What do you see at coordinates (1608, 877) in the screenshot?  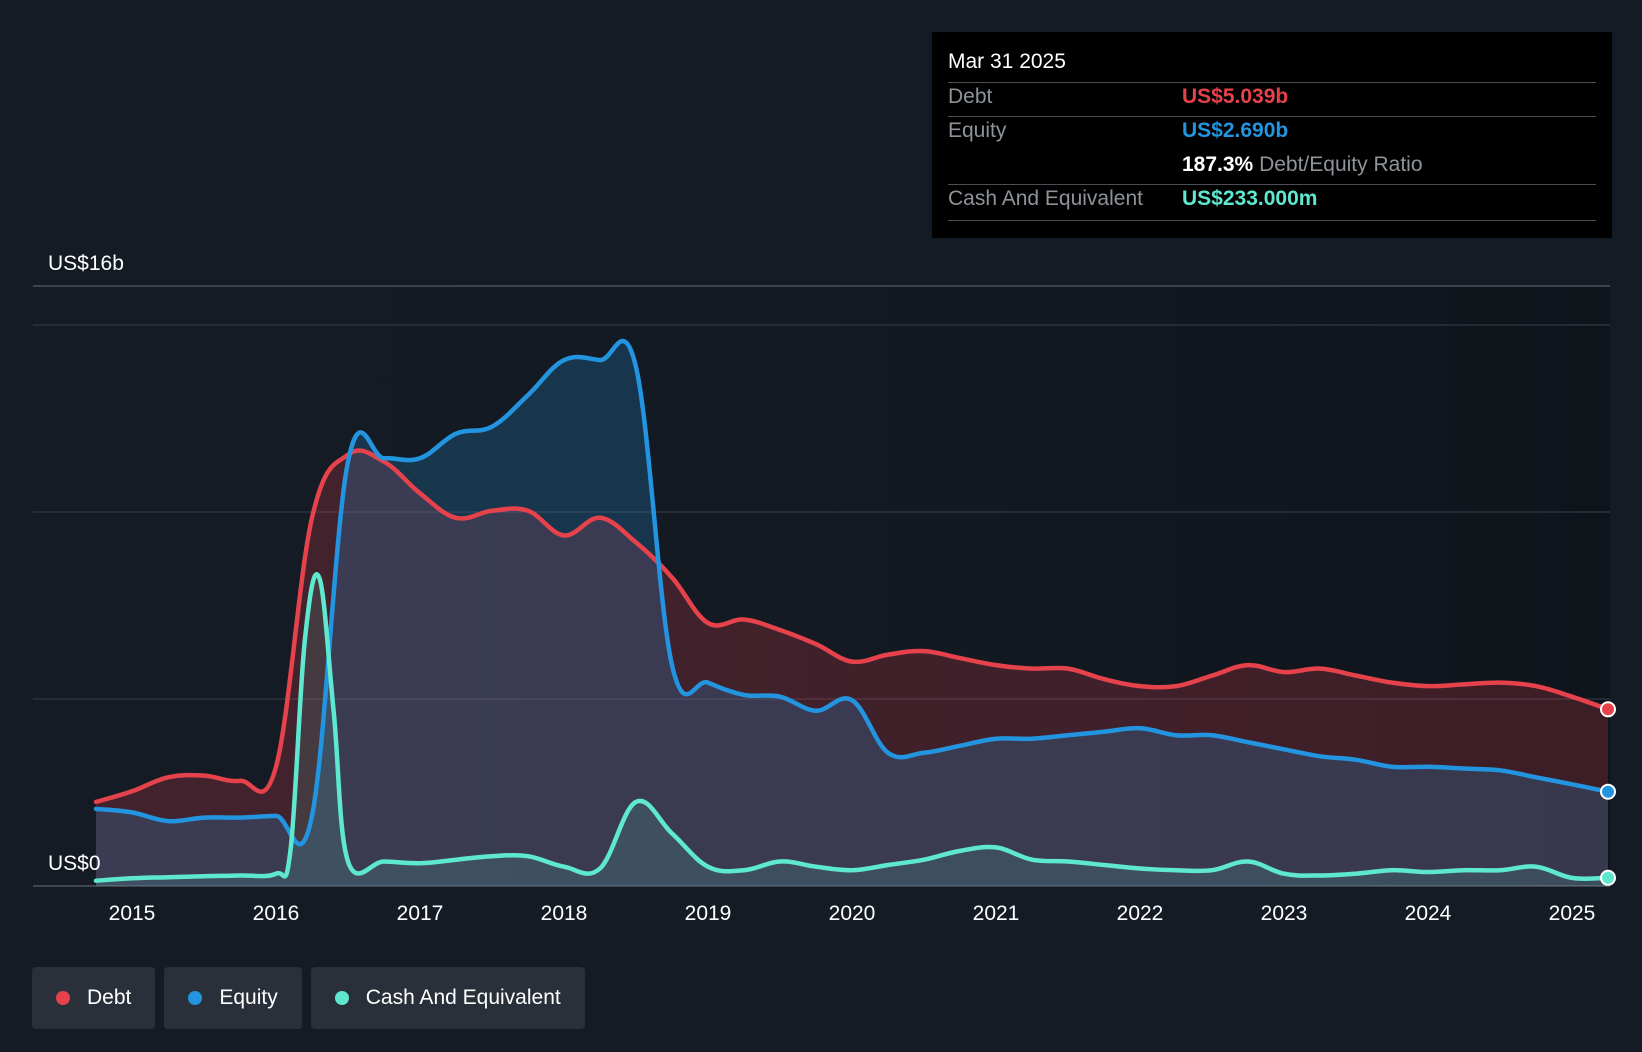 I see `cash-and-equivalent-endpoint` at bounding box center [1608, 877].